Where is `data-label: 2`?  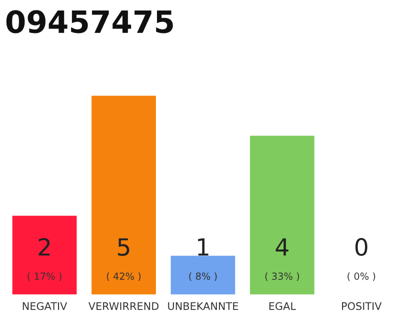 data-label: 2 is located at coordinates (44, 247).